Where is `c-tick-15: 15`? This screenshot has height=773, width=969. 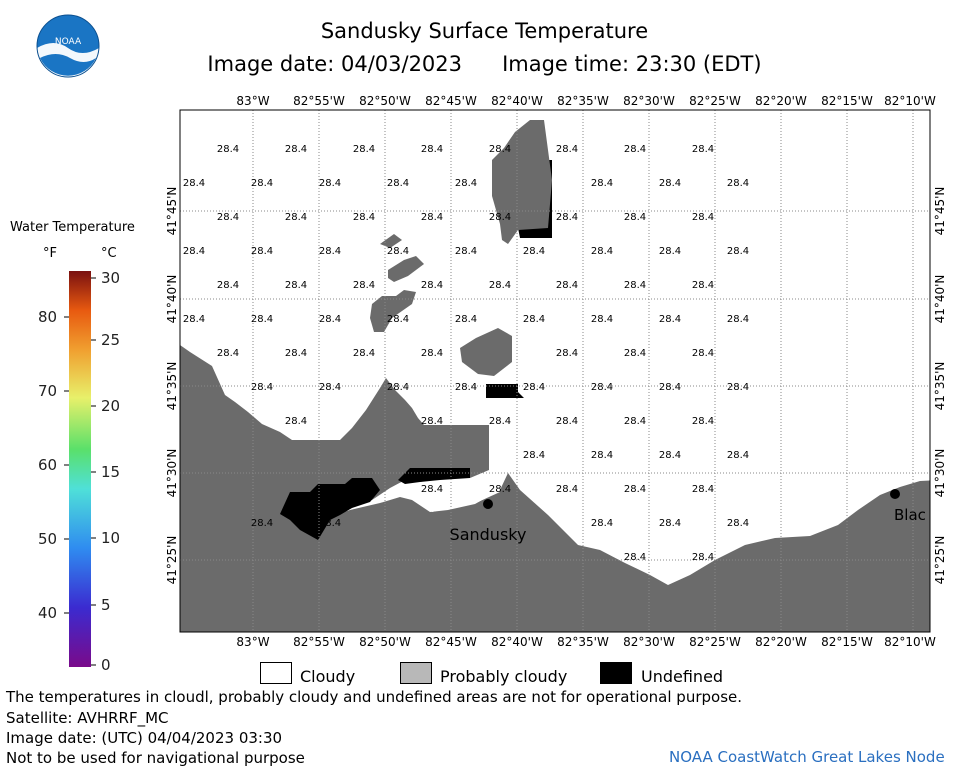 c-tick-15: 15 is located at coordinates (110, 472).